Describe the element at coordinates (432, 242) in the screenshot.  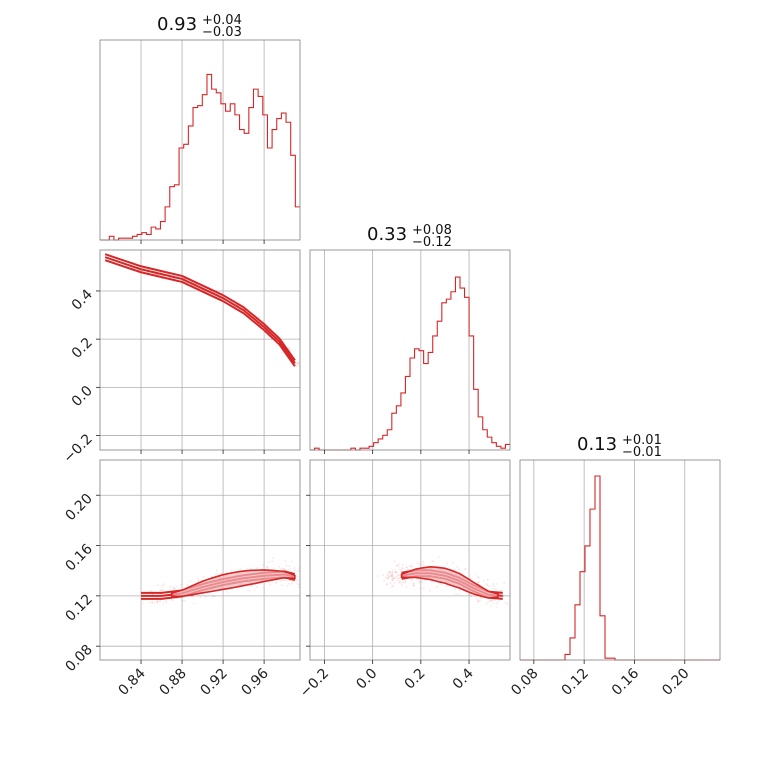
I see `title-err-minus-2: −0.12` at that location.